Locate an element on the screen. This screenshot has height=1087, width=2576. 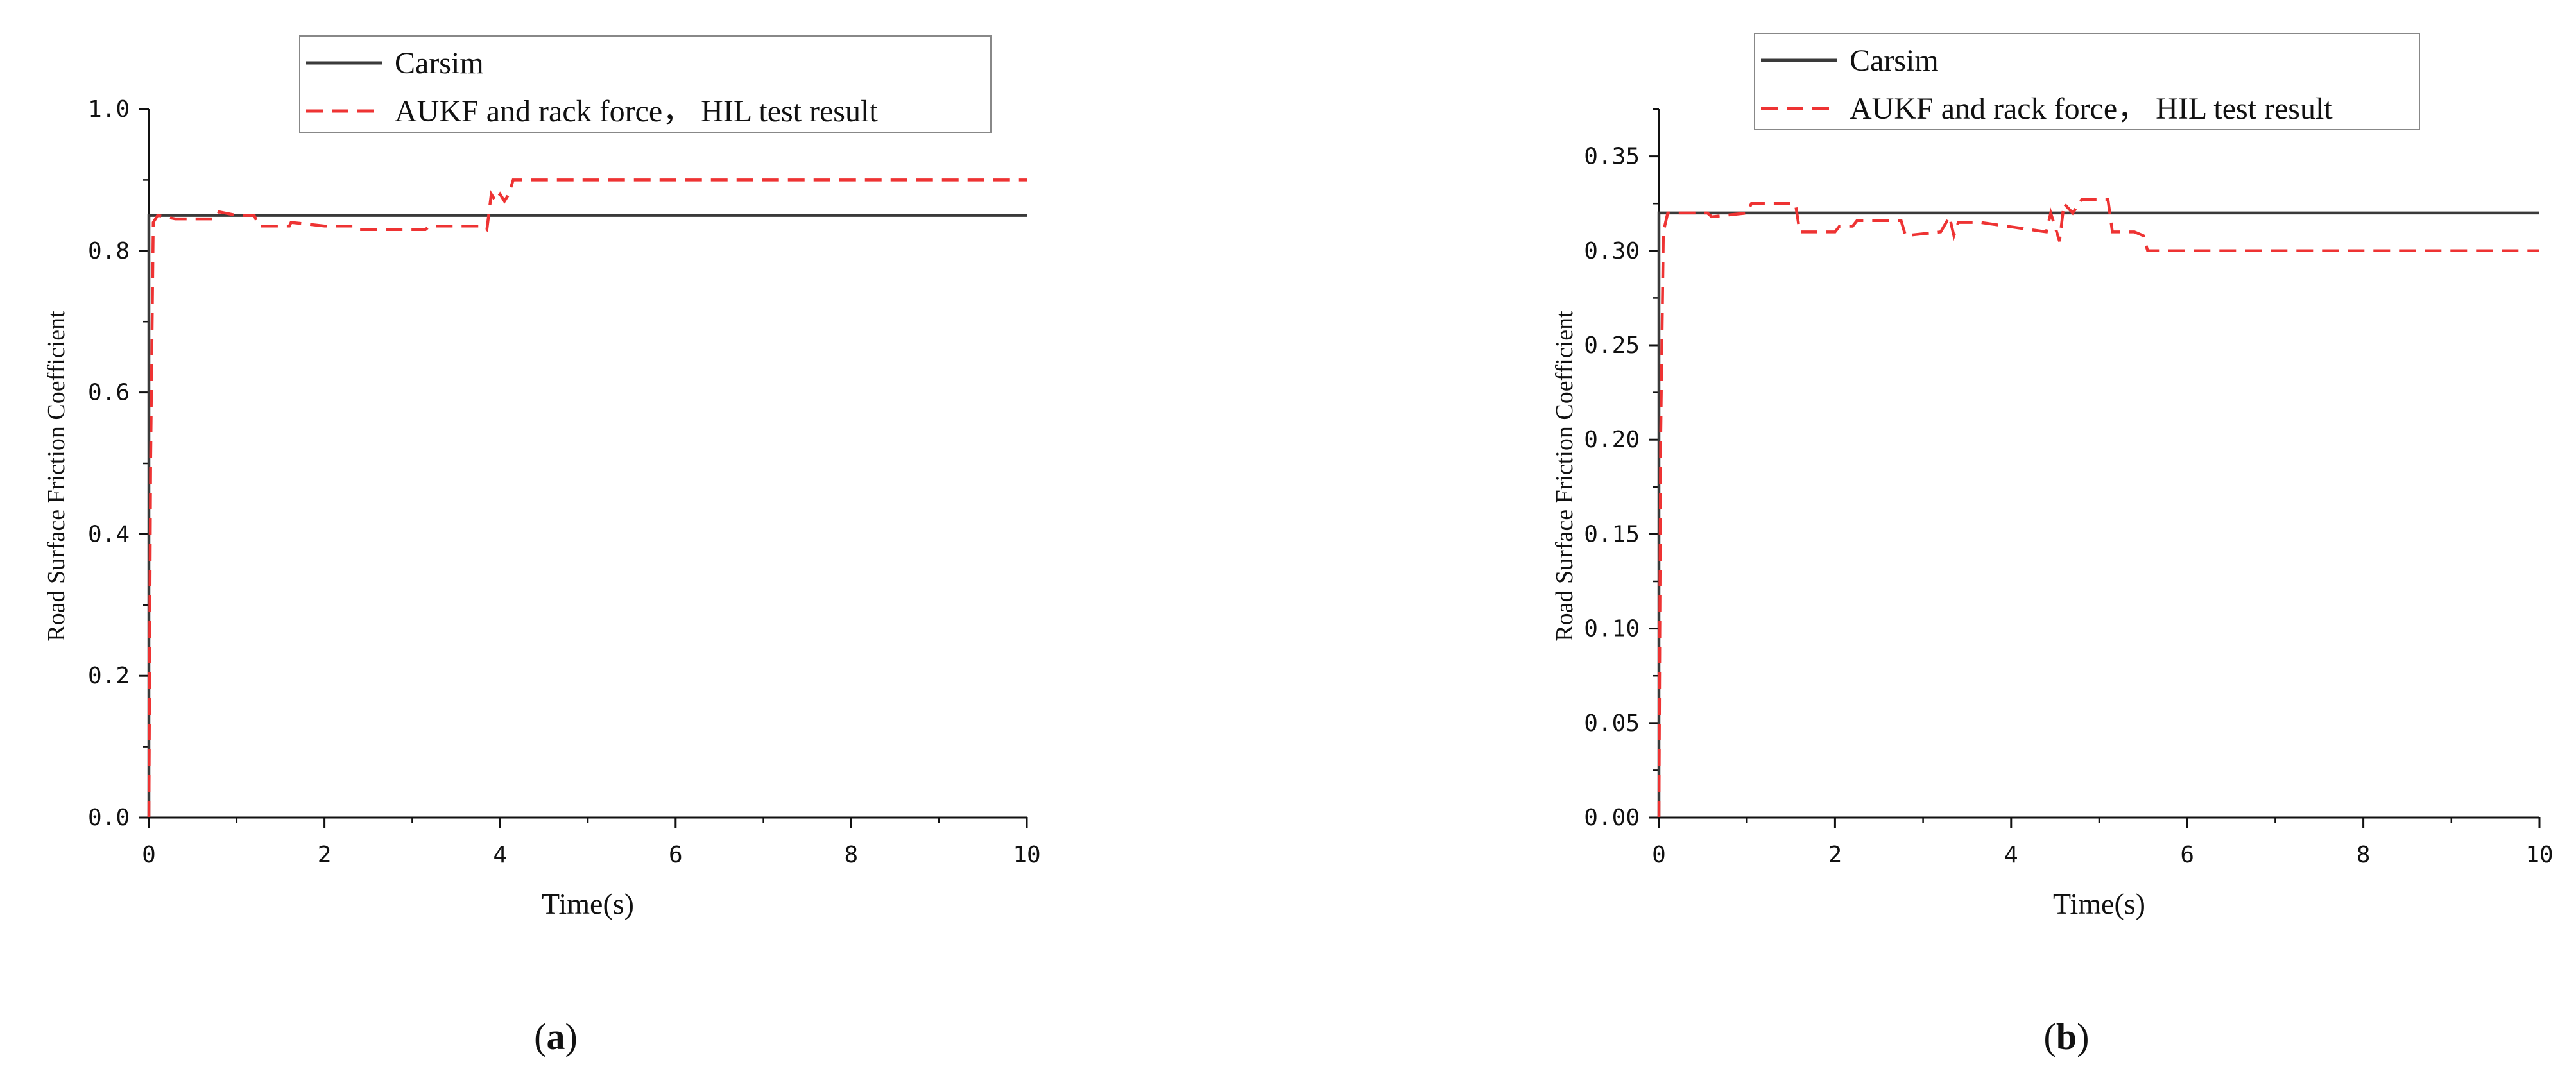
y-tick-label: 0.2 is located at coordinates (109, 676).